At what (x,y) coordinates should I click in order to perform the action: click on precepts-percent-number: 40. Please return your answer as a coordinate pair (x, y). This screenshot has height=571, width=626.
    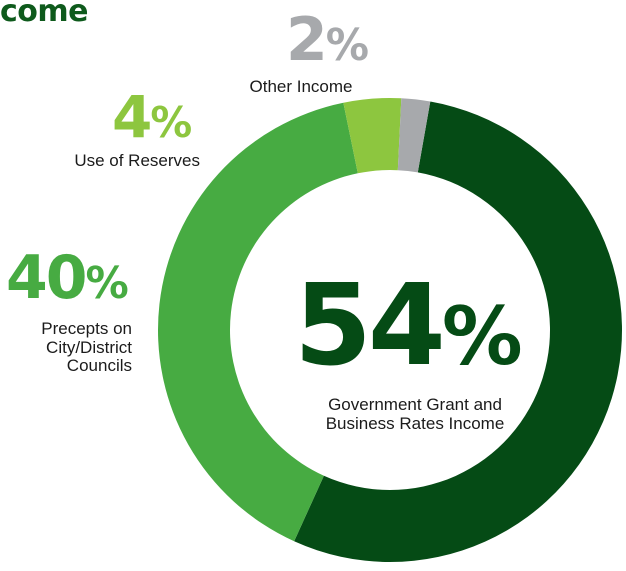
    Looking at the image, I should click on (46, 278).